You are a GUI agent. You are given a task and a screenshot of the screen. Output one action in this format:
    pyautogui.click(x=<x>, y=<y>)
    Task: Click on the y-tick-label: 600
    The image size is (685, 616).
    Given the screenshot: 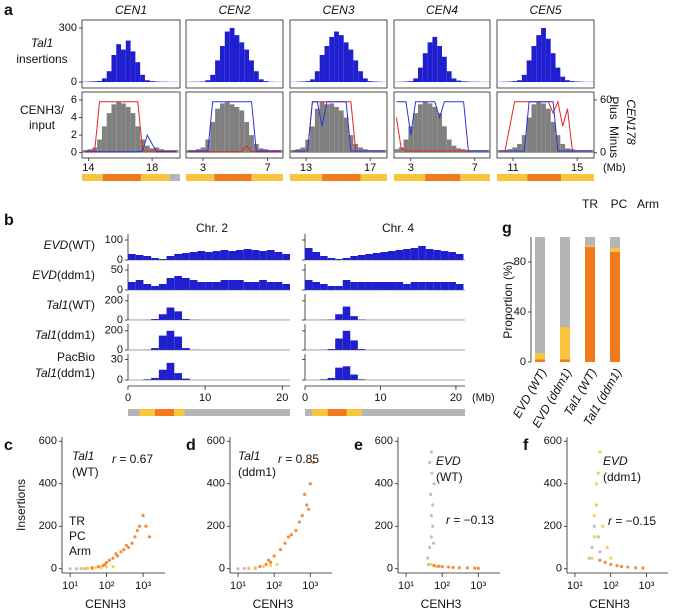 What is the action you would take?
    pyautogui.click(x=48, y=441)
    